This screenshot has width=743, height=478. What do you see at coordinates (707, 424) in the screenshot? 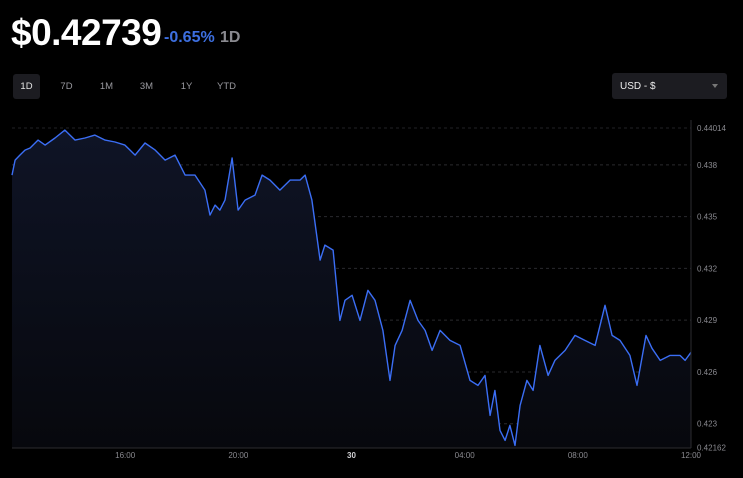
I see `y-tick-label: 0.423` at bounding box center [707, 424].